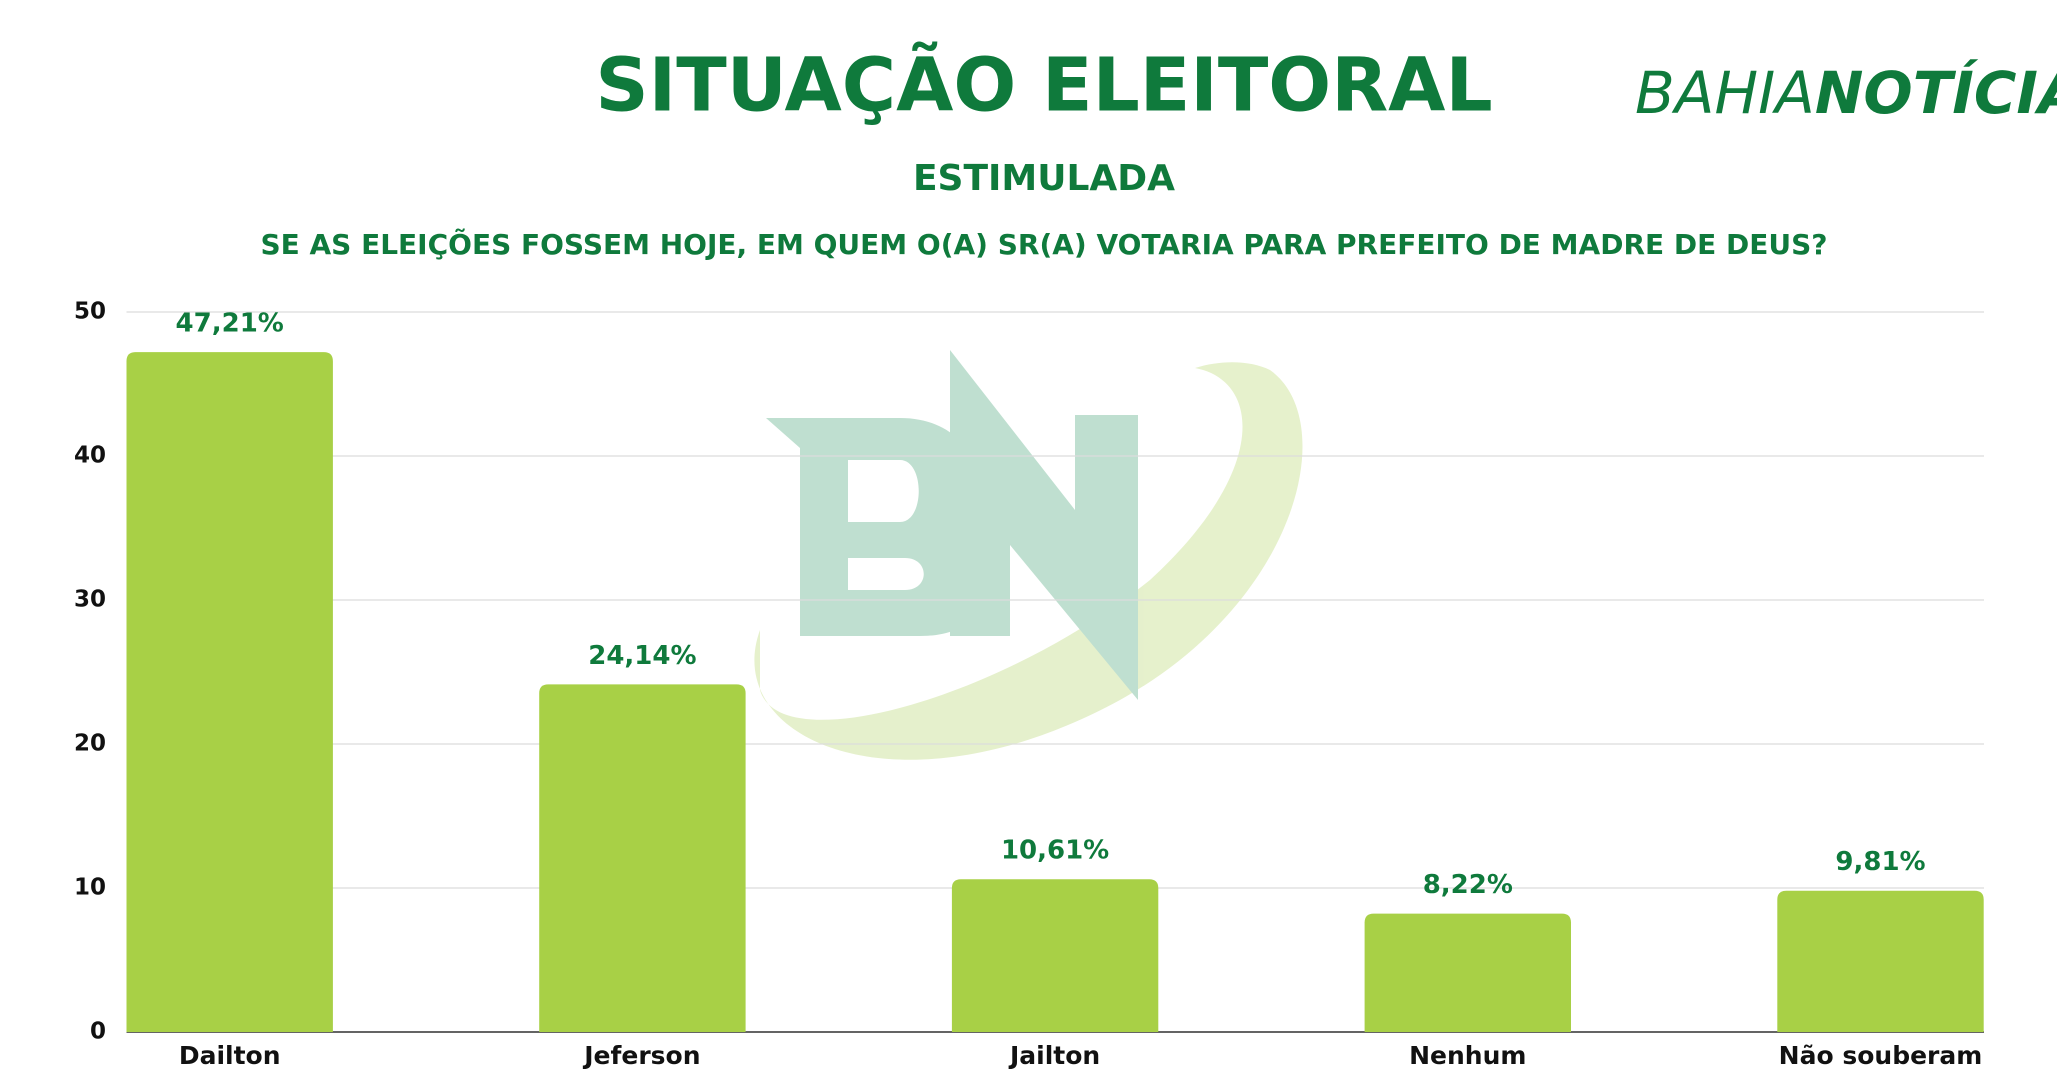 The image size is (2057, 1080). What do you see at coordinates (1936, 92) in the screenshot?
I see `logo-bold: NOTÍCIAS` at bounding box center [1936, 92].